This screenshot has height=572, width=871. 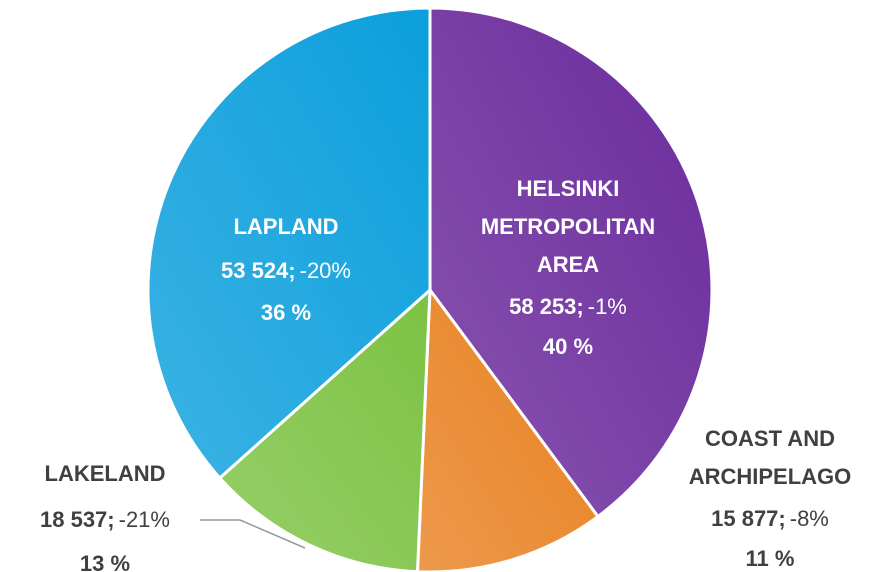 I want to click on slice-name: LAKELAND, so click(x=105, y=473).